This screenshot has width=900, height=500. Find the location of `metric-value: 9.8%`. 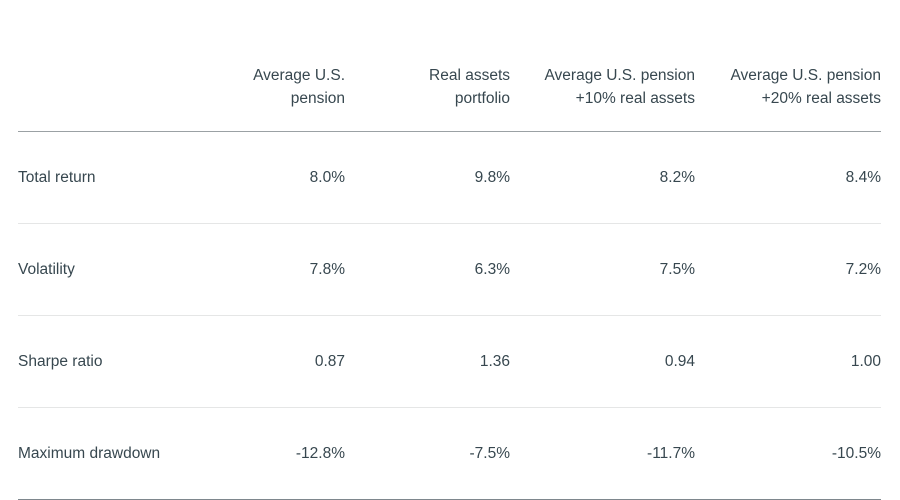

metric-value: 9.8% is located at coordinates (427, 177).